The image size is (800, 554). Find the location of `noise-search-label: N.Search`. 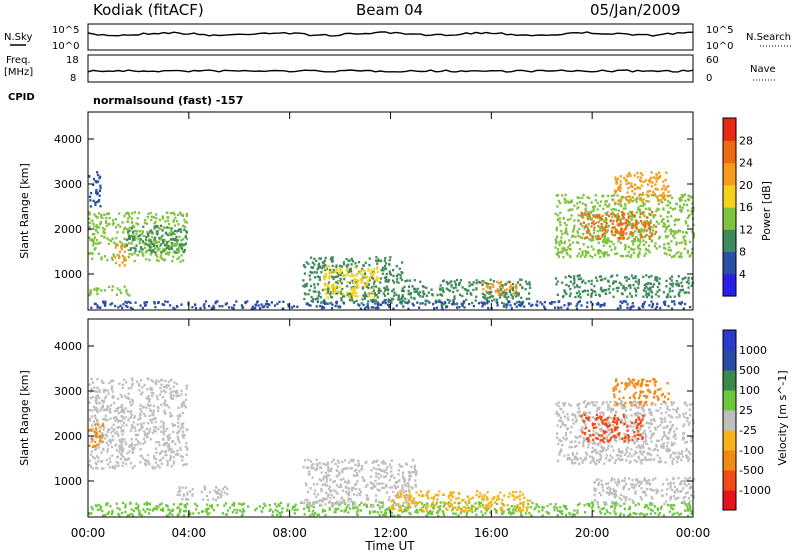

noise-search-label: N.Search is located at coordinates (768, 37).